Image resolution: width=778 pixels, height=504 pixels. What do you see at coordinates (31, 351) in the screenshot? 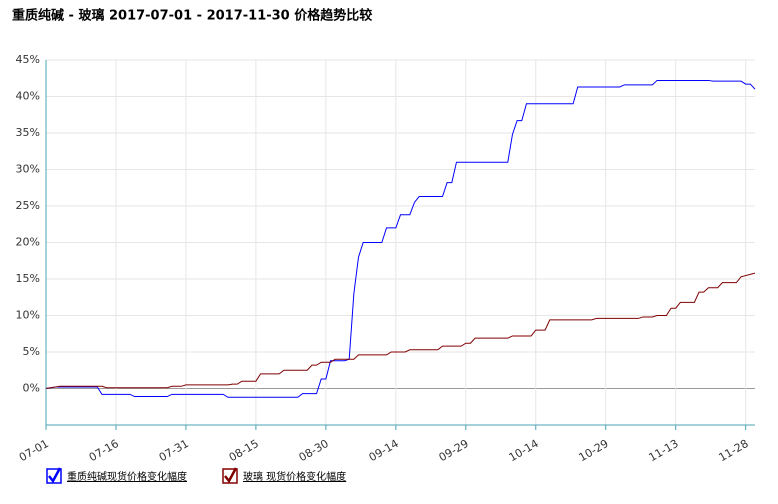
I see `y-tick-label: 5%` at bounding box center [31, 351].